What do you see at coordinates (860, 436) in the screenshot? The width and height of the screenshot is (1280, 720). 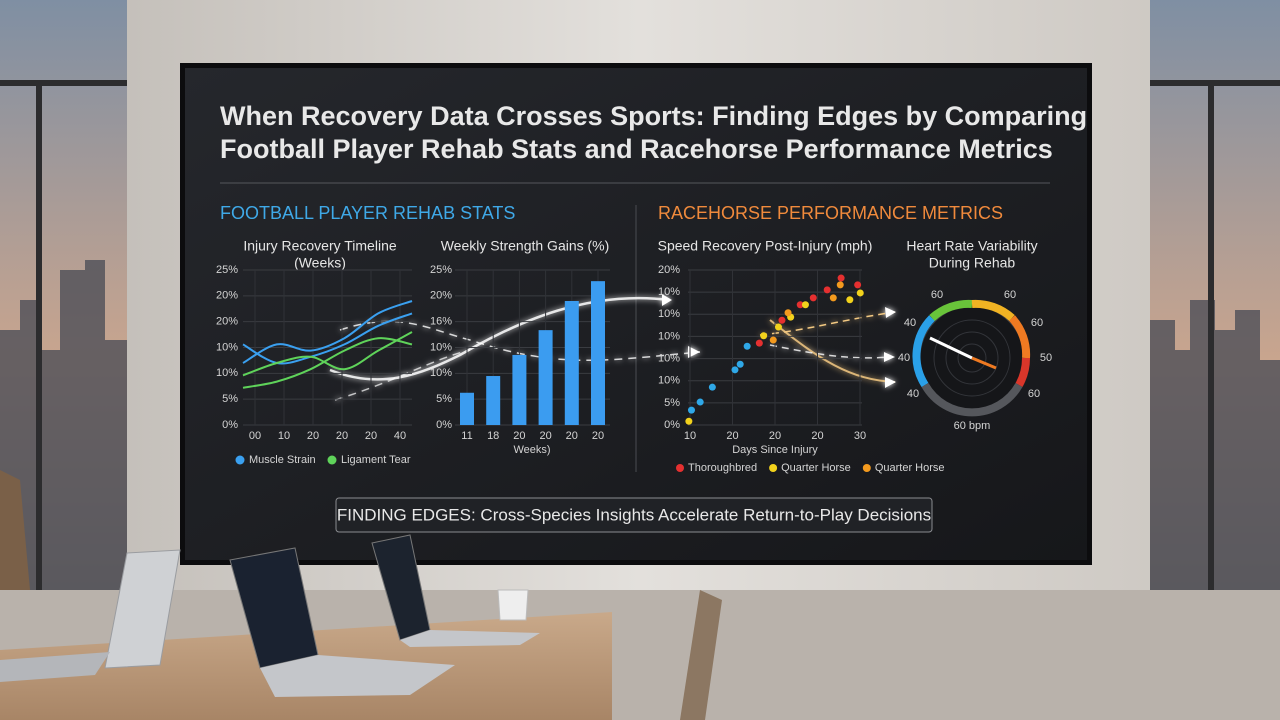 I see `x-tick-label: 30` at bounding box center [860, 436].